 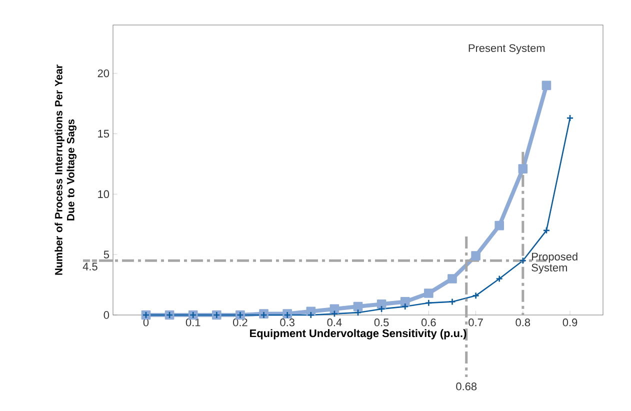 What do you see at coordinates (466, 386) in the screenshot?
I see `ref-line-label: 0.68` at bounding box center [466, 386].